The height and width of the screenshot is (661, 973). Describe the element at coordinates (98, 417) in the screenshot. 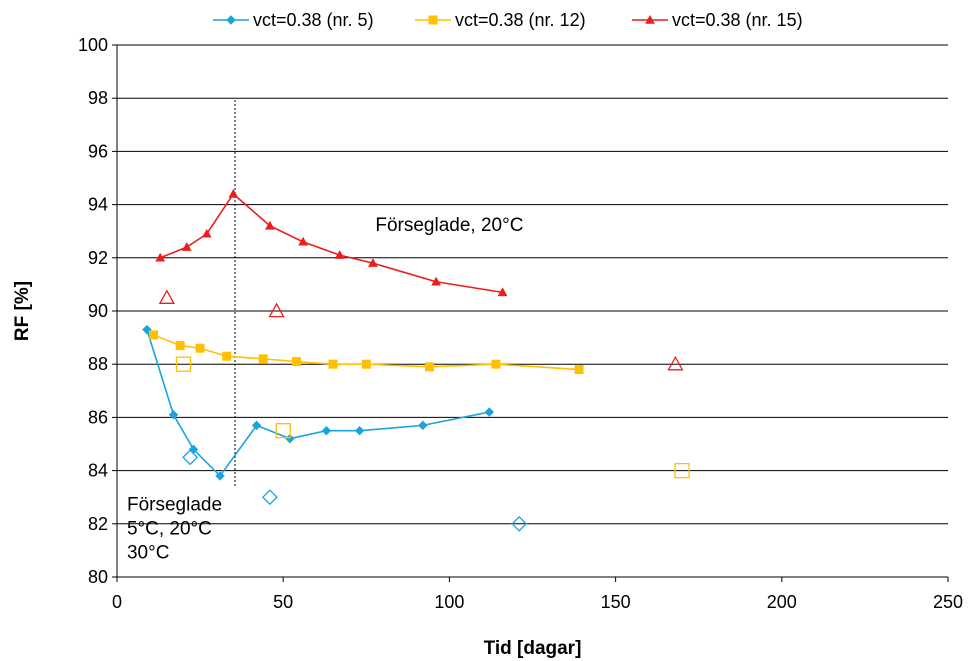

I see `y-tick-label: 86` at that location.